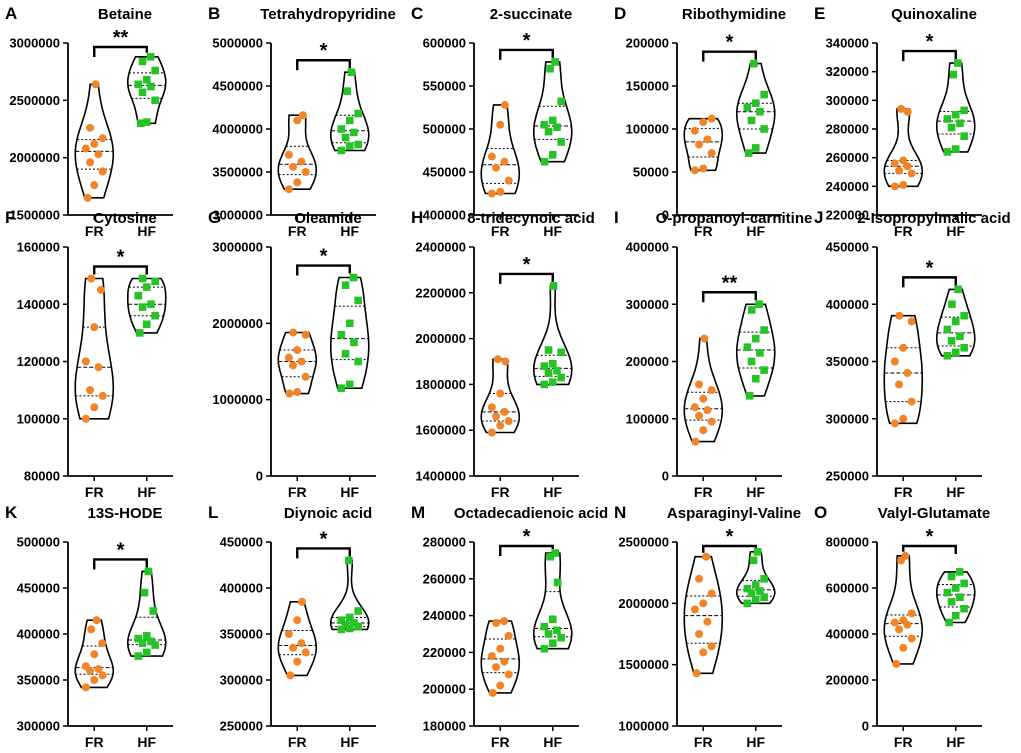 This screenshot has height=753, width=1021. What do you see at coordinates (440, 338) in the screenshot?
I see `y-tick-label: 2000000` at bounding box center [440, 338].